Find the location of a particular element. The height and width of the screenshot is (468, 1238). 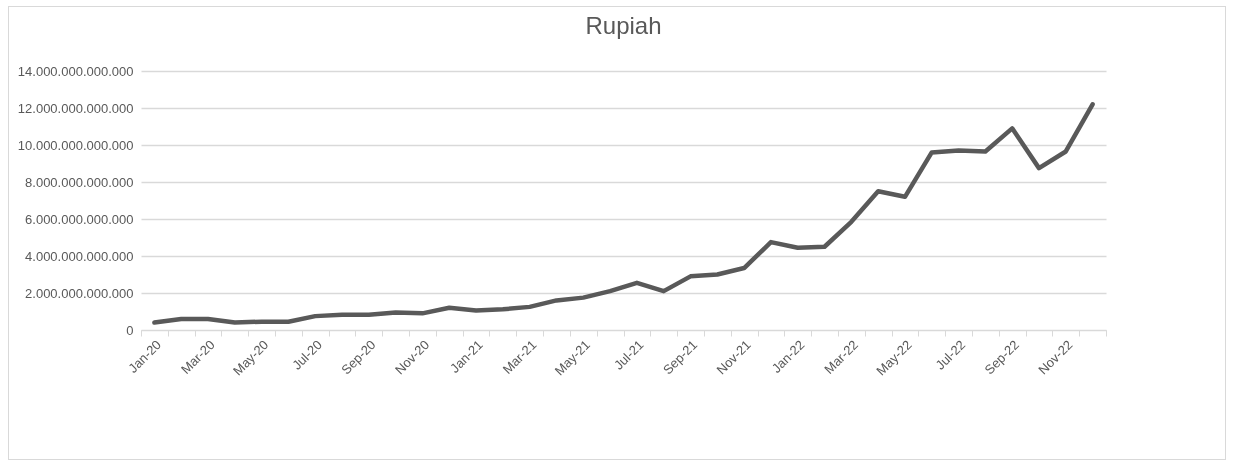

y-tick-label: 10.000.000.000.000 is located at coordinates (75, 145).